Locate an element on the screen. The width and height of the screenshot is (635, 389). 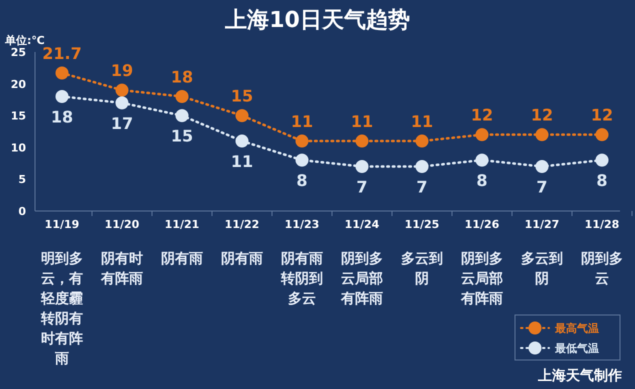
y-tick-label: 25 is located at coordinates (18, 52).